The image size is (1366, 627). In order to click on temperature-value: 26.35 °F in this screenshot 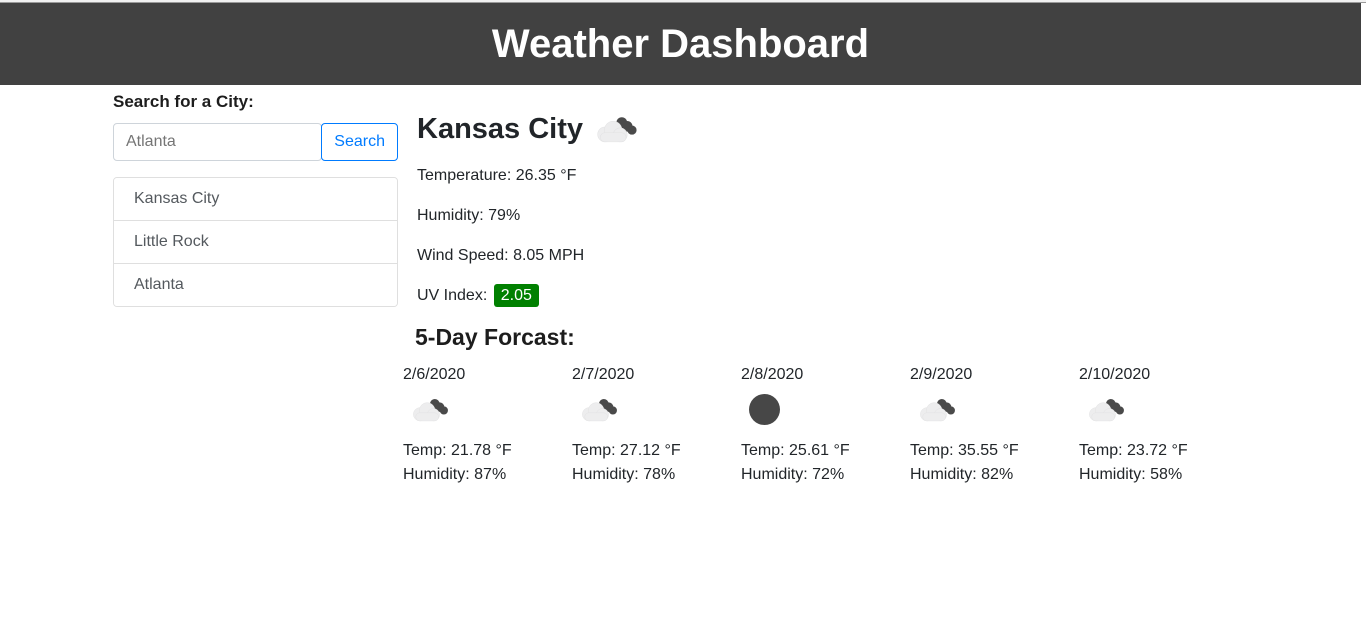, I will do `click(546, 175)`.